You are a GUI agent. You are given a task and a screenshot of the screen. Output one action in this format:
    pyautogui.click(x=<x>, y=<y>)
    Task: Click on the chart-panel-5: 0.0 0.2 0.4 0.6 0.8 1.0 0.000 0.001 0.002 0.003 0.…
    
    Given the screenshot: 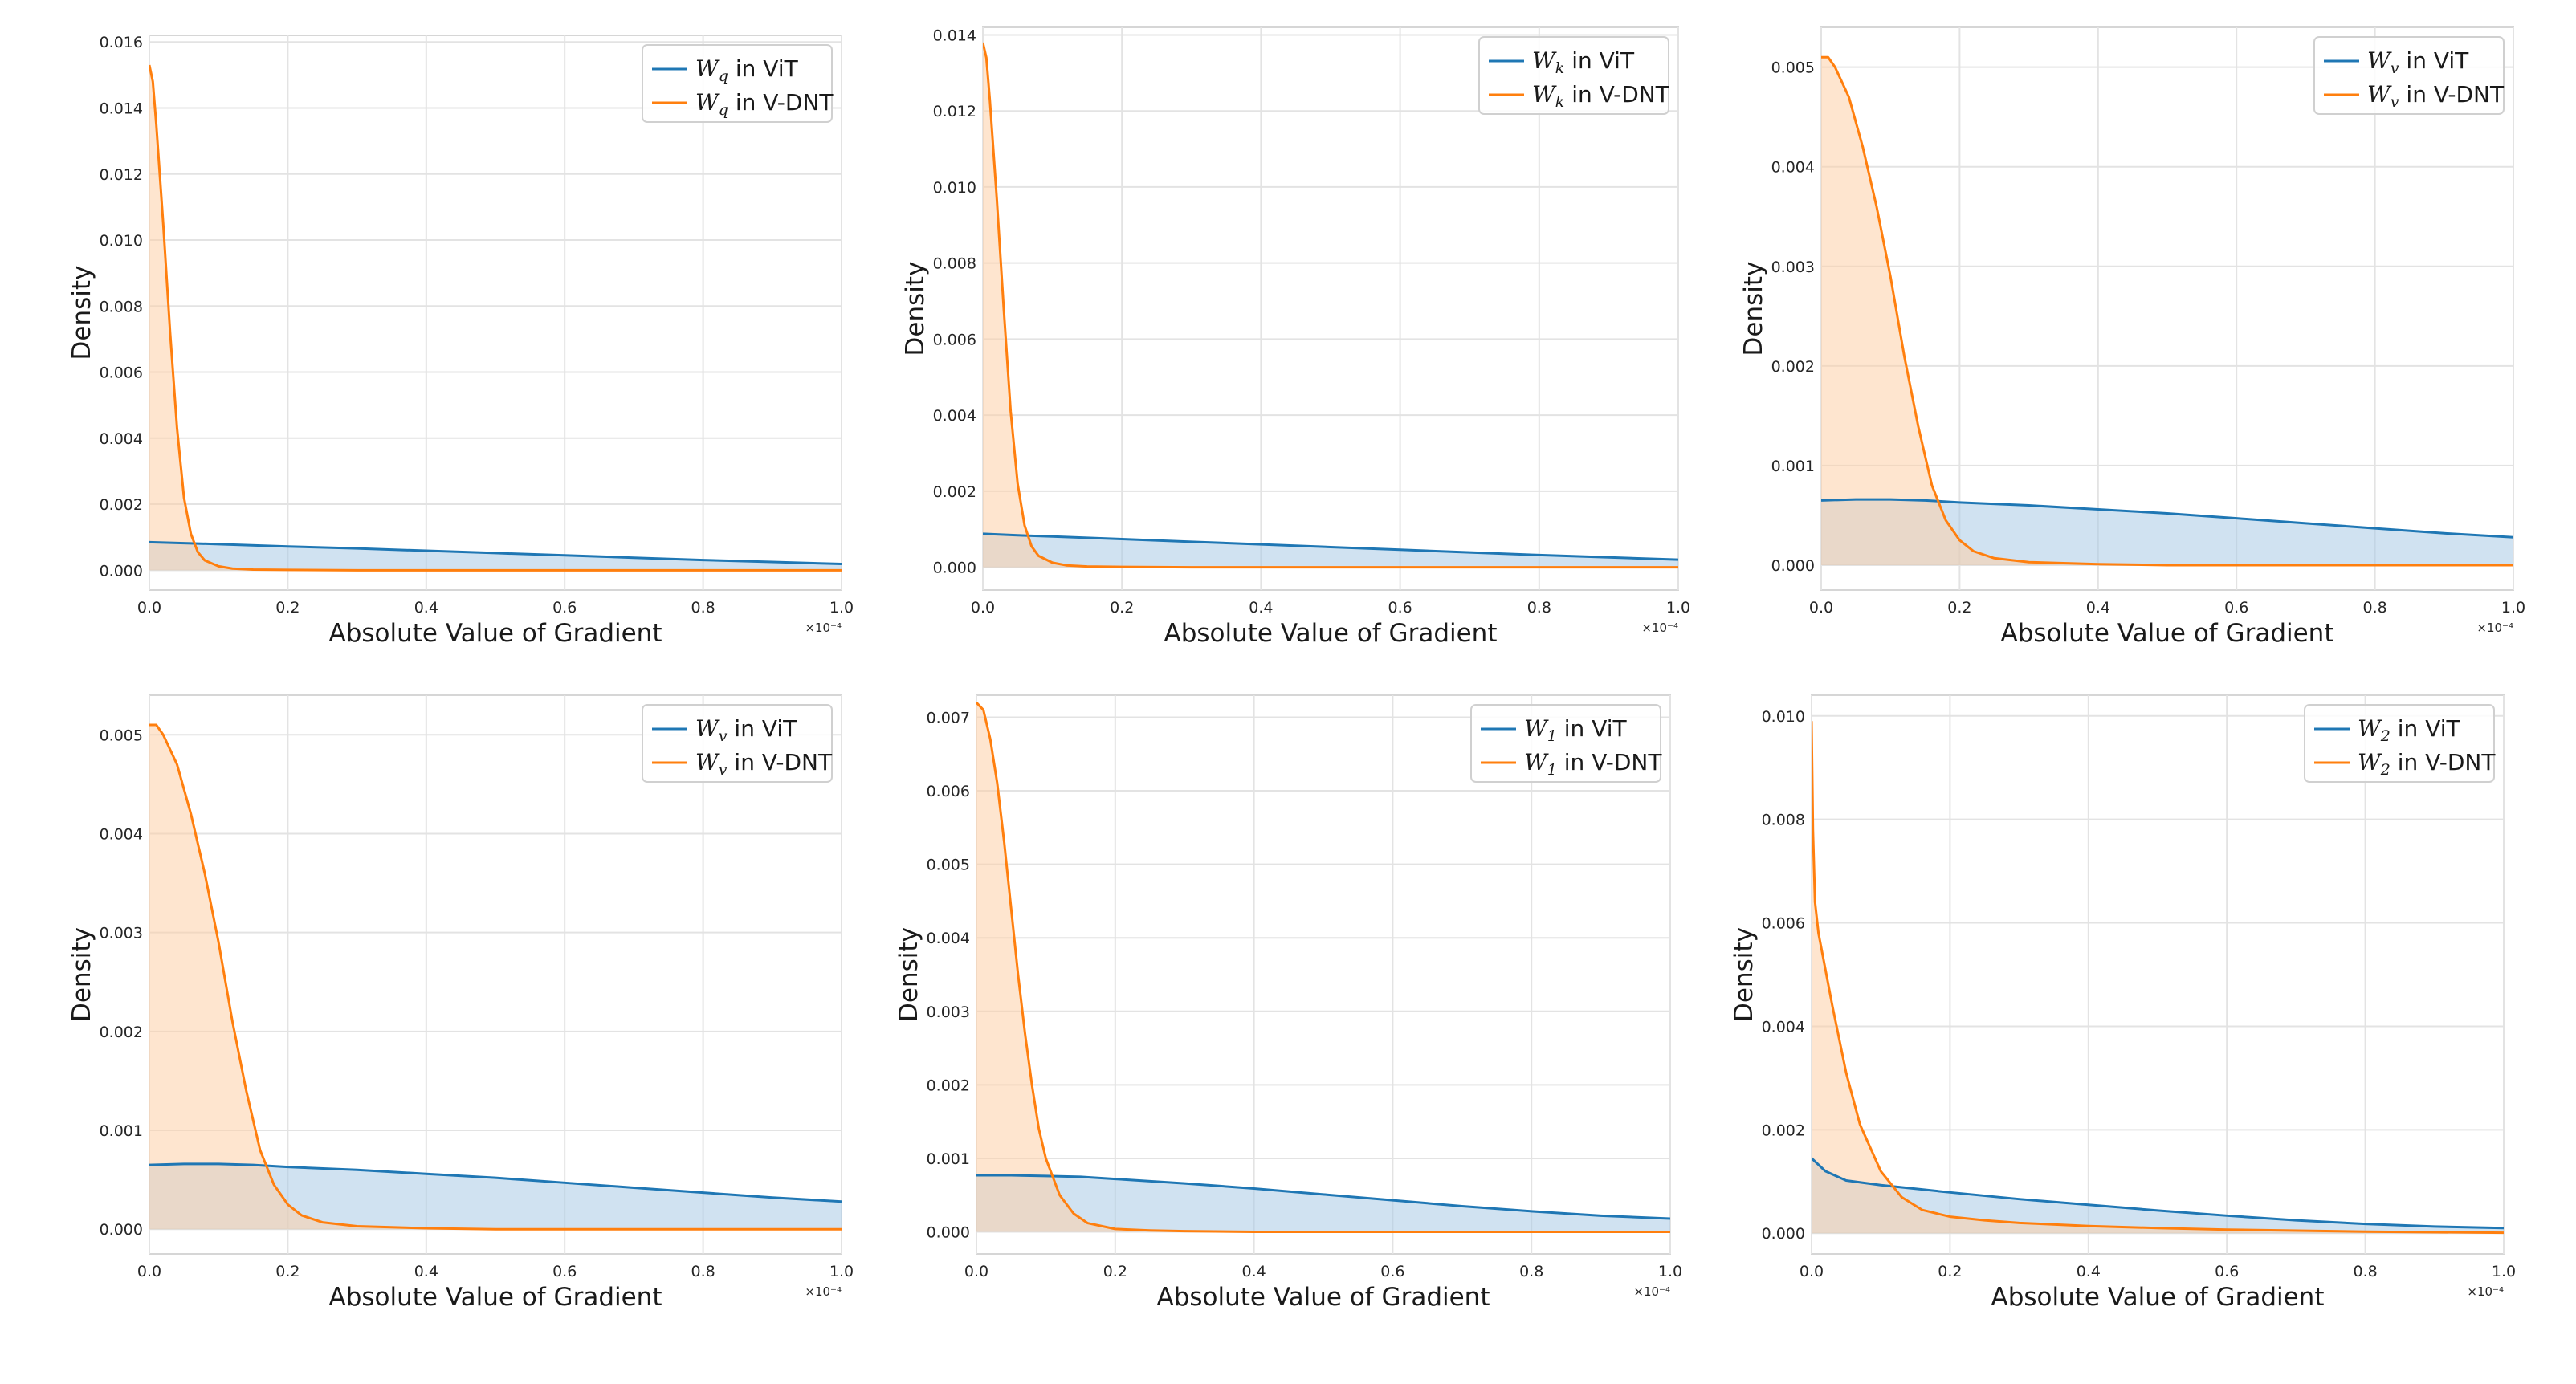 What is the action you would take?
    pyautogui.click(x=1288, y=1003)
    